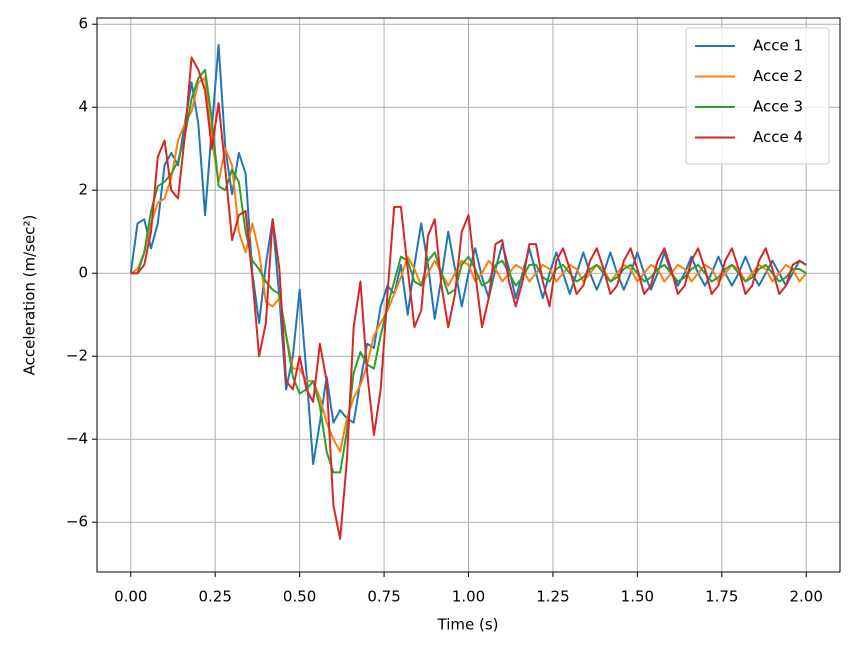 The height and width of the screenshot is (650, 855). What do you see at coordinates (721, 597) in the screenshot?
I see `x-tick-label: 1.75` at bounding box center [721, 597].